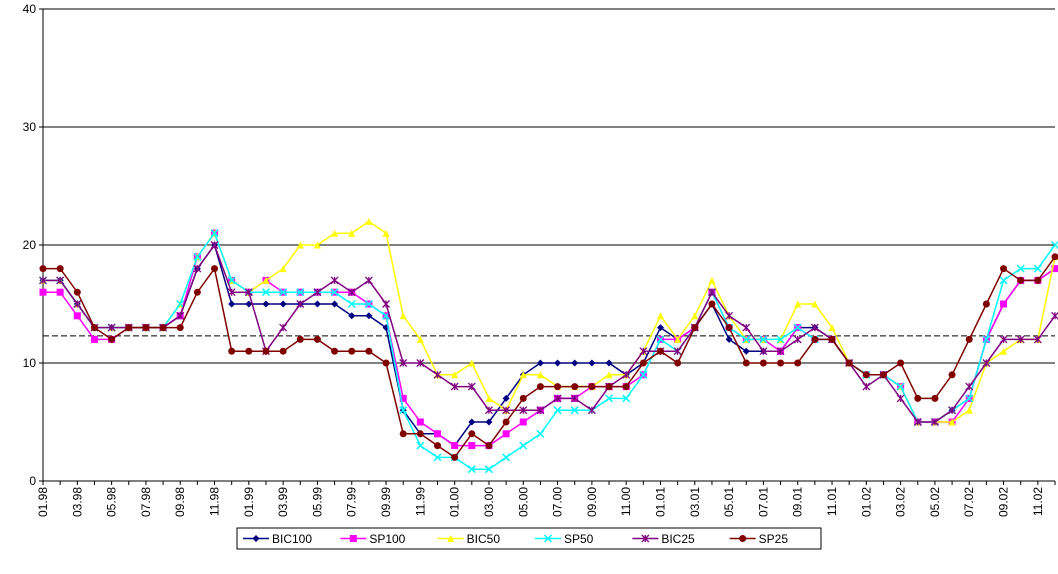  Describe the element at coordinates (579, 539) in the screenshot. I see `legend-label: SP50` at that location.